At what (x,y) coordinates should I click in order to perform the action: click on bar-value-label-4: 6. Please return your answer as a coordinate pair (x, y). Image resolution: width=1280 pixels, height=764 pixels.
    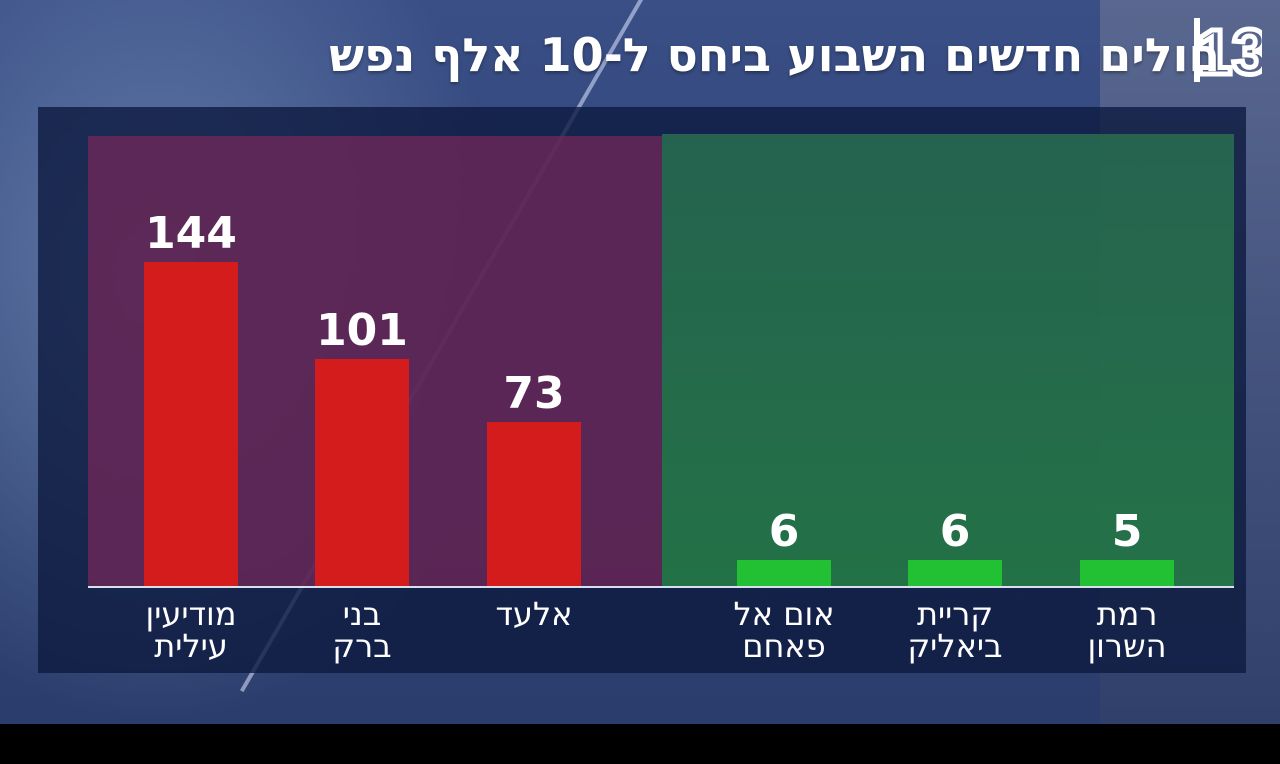
    Looking at the image, I should click on (955, 531).